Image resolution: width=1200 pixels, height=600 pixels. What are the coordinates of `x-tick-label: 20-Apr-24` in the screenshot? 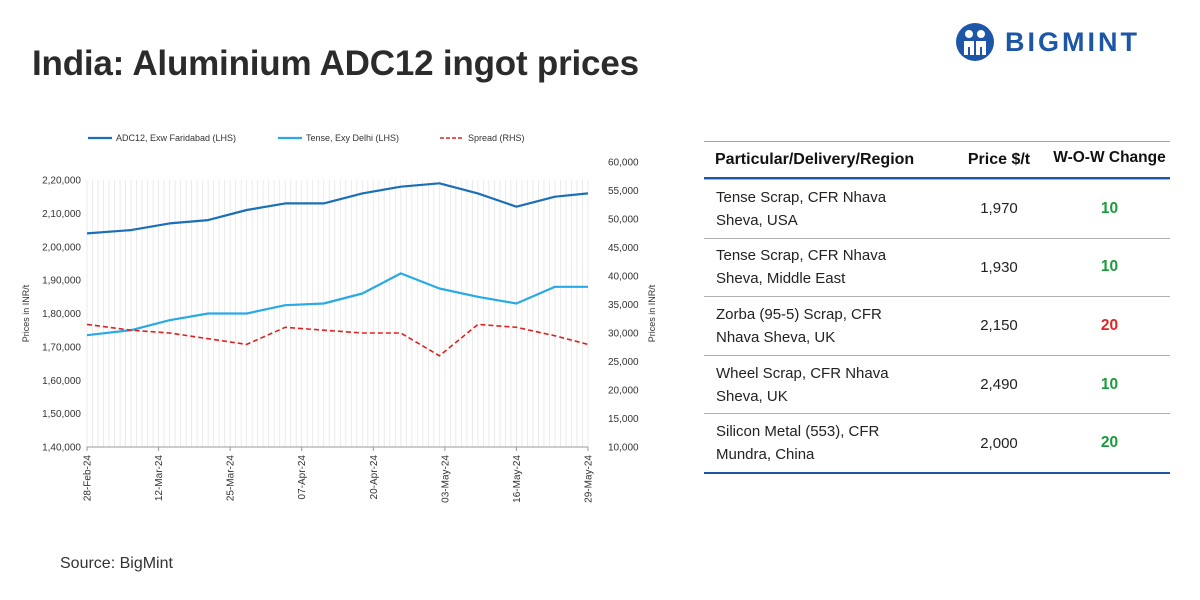 It's located at (374, 477).